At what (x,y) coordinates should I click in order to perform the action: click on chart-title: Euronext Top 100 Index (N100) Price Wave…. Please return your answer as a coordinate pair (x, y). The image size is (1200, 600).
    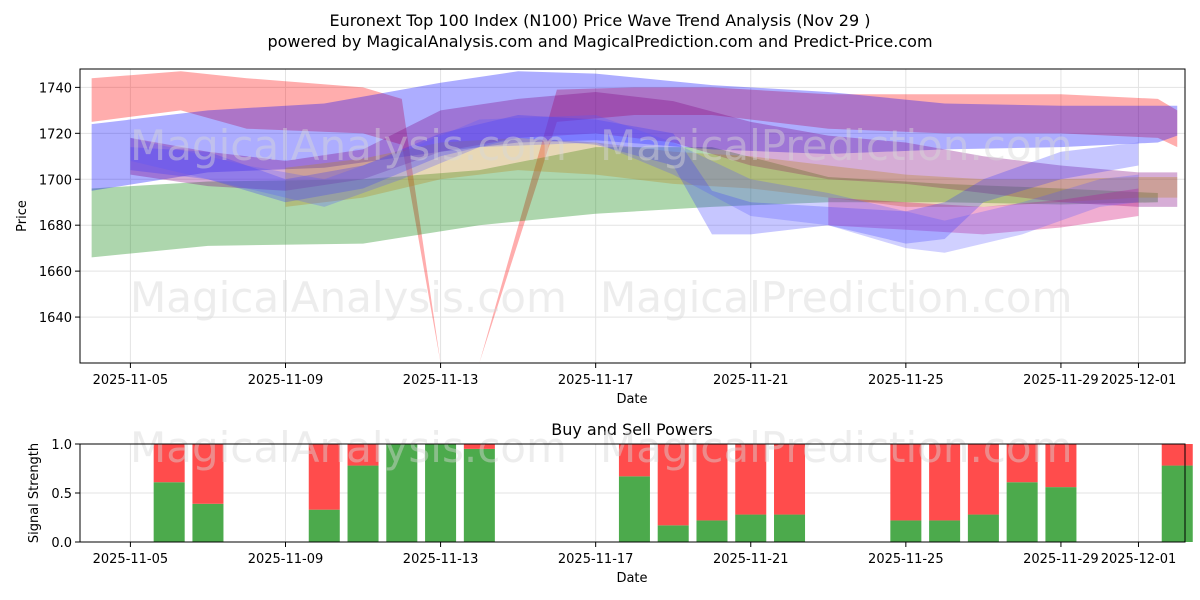
    Looking at the image, I should click on (600, 20).